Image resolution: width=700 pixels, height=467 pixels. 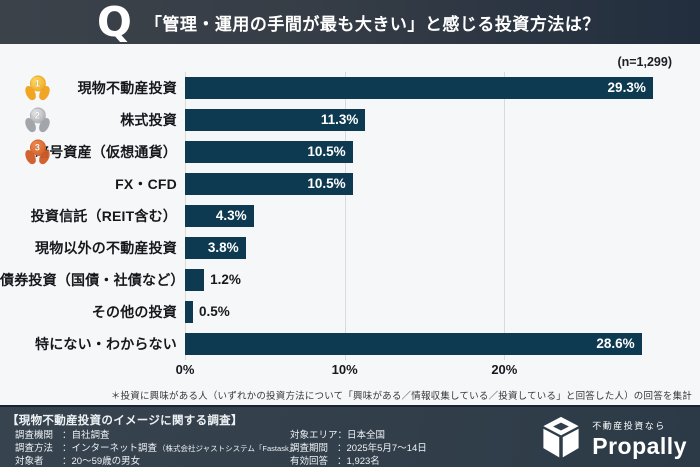 What do you see at coordinates (90, 435) in the screenshot?
I see `info-value: 自社調査` at bounding box center [90, 435].